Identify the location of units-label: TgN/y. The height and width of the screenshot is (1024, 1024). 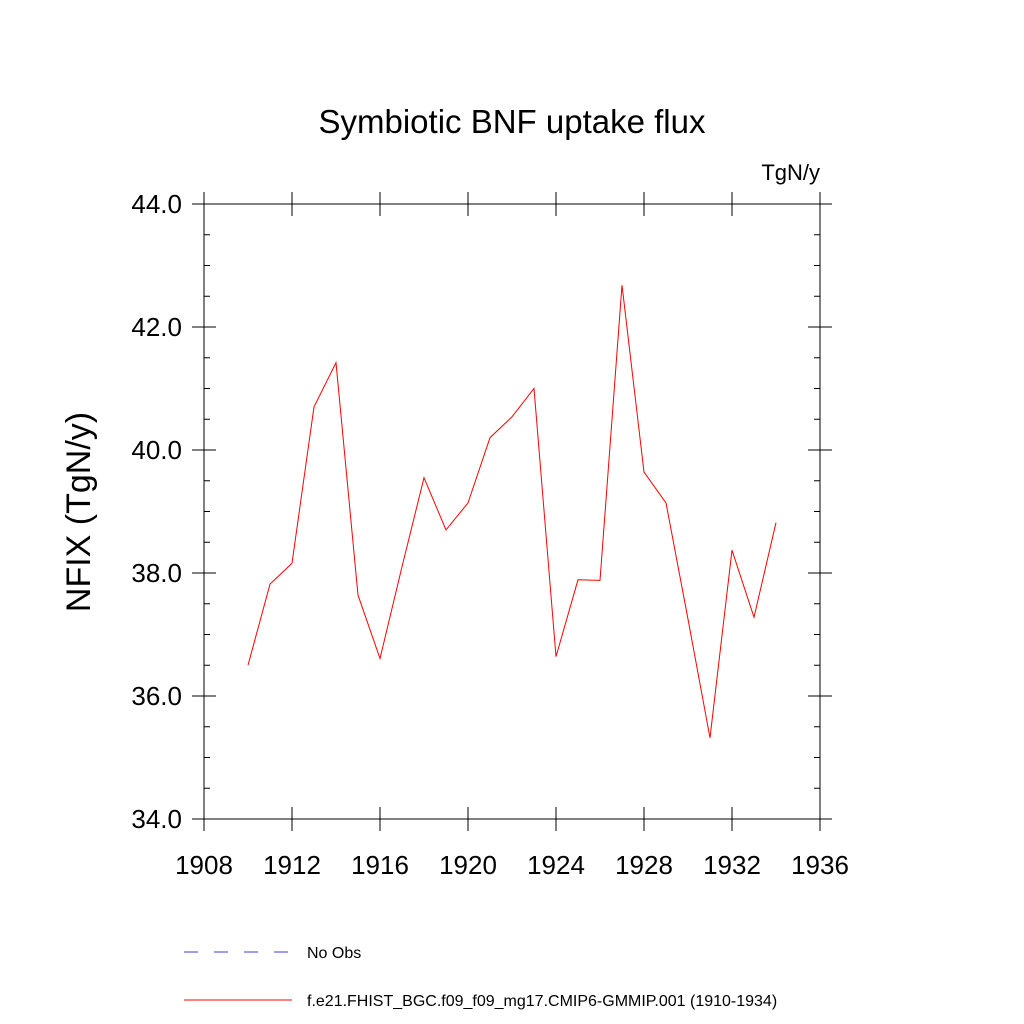
(790, 172).